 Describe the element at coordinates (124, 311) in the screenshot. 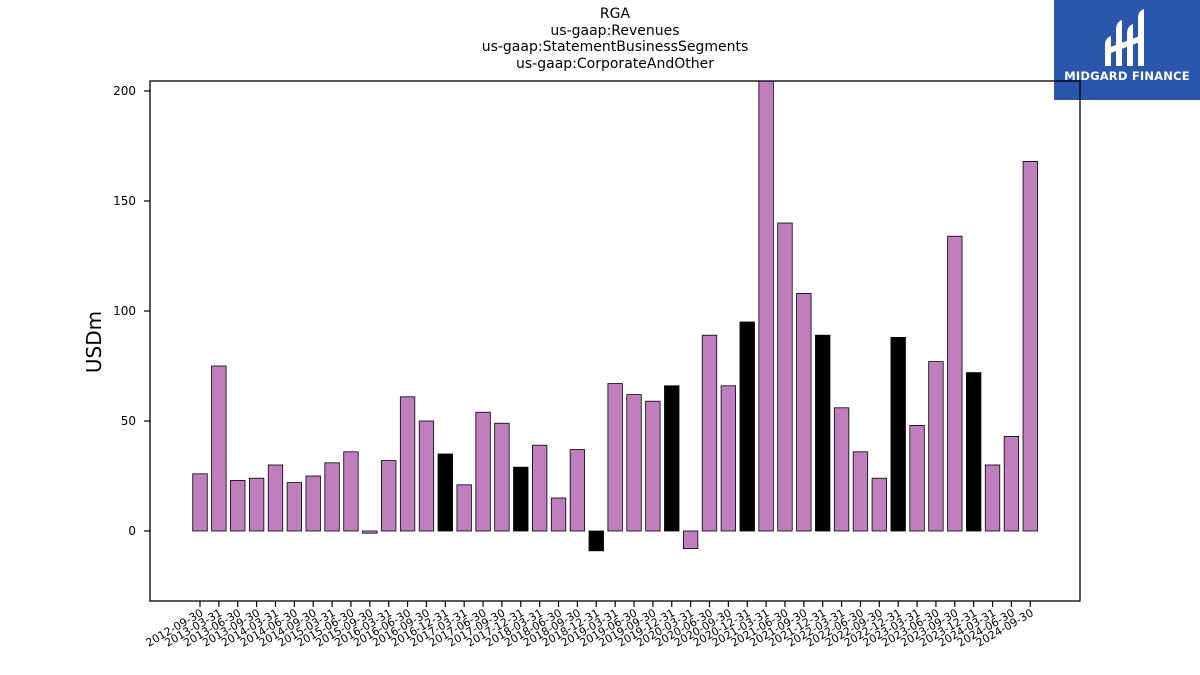

I see `y-tick-label: 100` at that location.